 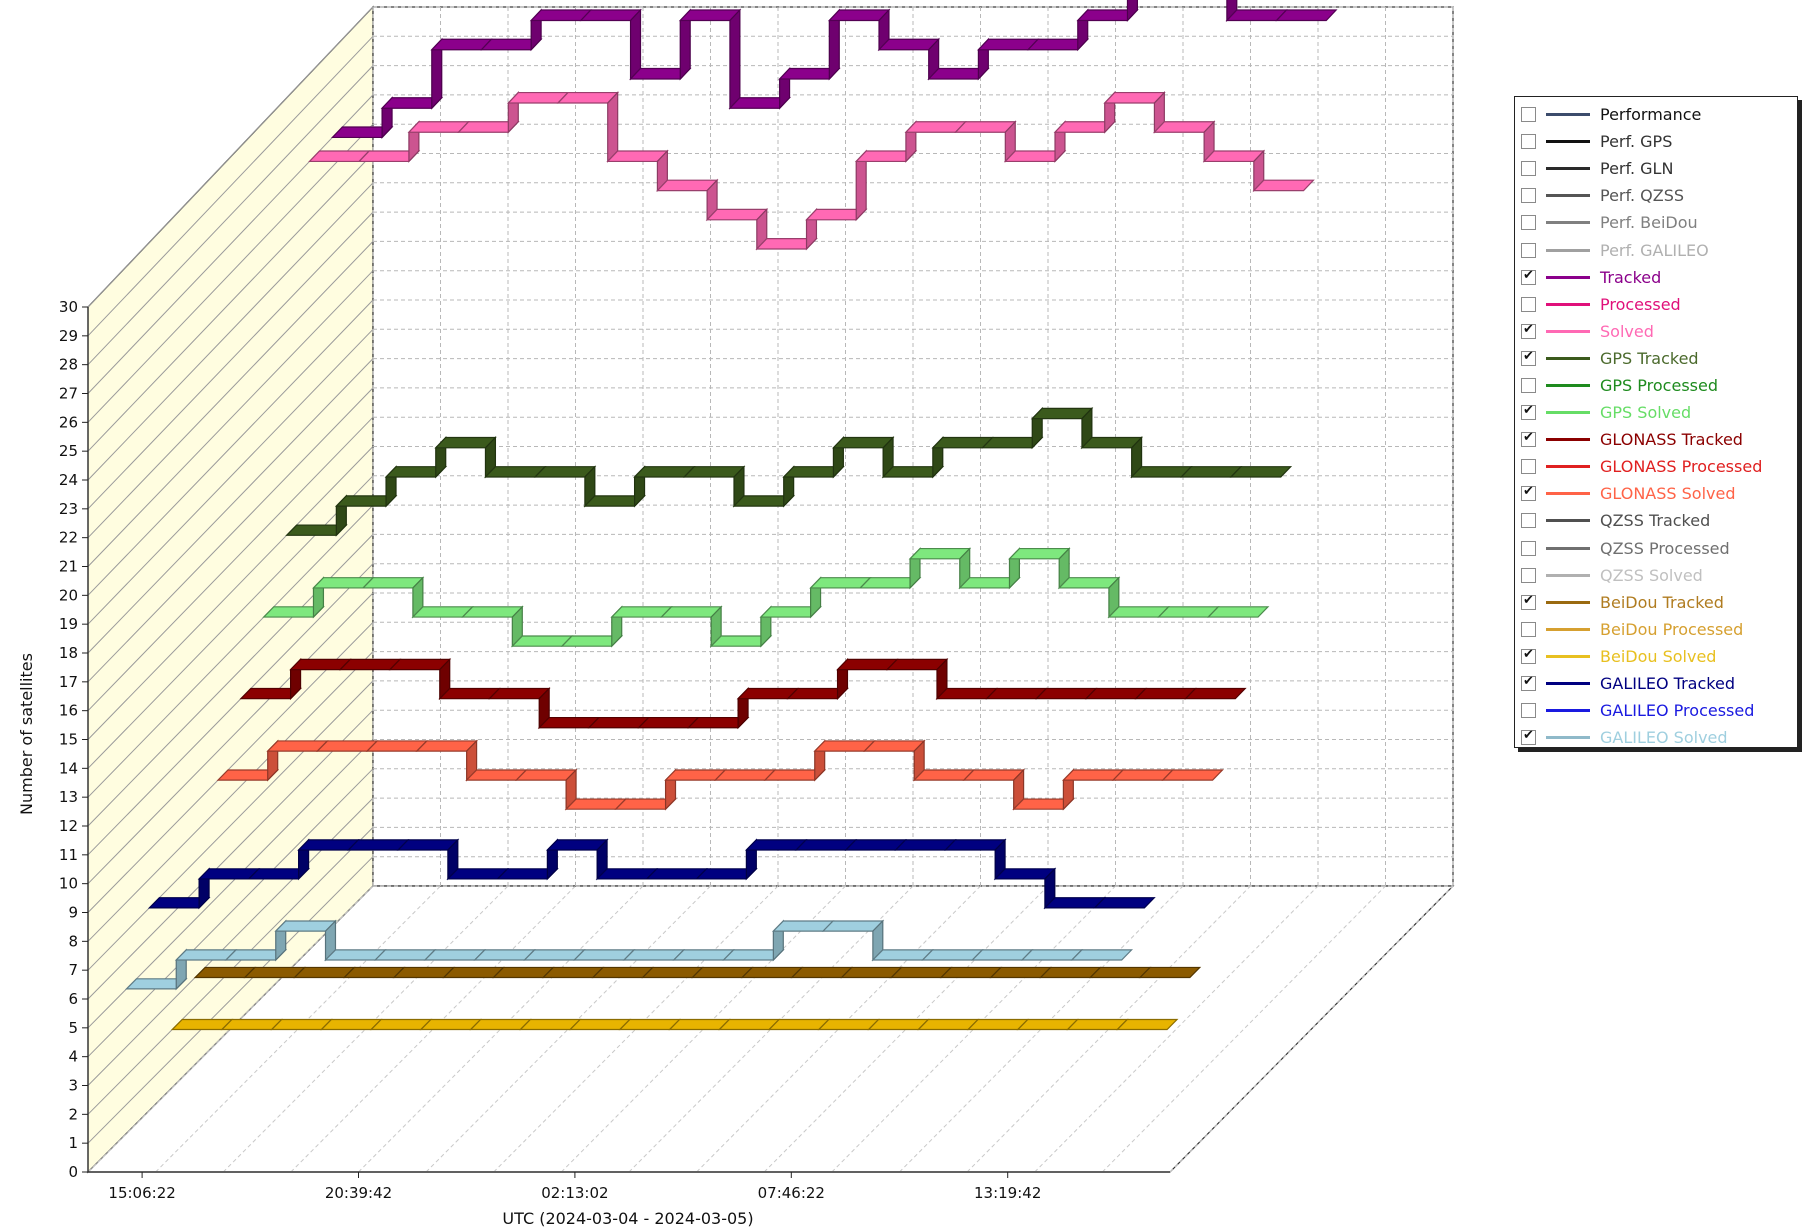 I want to click on y-tick-label: 13, so click(x=68, y=797).